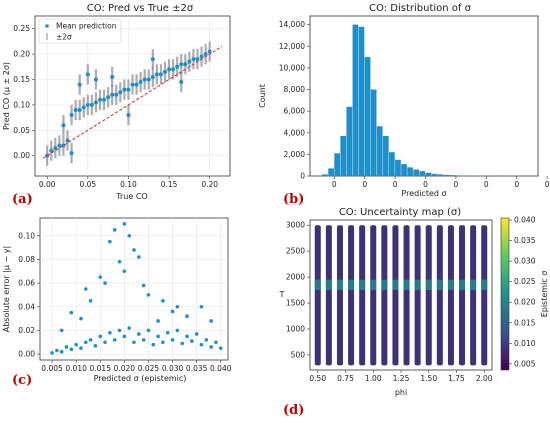 The width and height of the screenshot is (550, 428). I want to click on panel-d-xtick-label: 1.50, so click(428, 378).